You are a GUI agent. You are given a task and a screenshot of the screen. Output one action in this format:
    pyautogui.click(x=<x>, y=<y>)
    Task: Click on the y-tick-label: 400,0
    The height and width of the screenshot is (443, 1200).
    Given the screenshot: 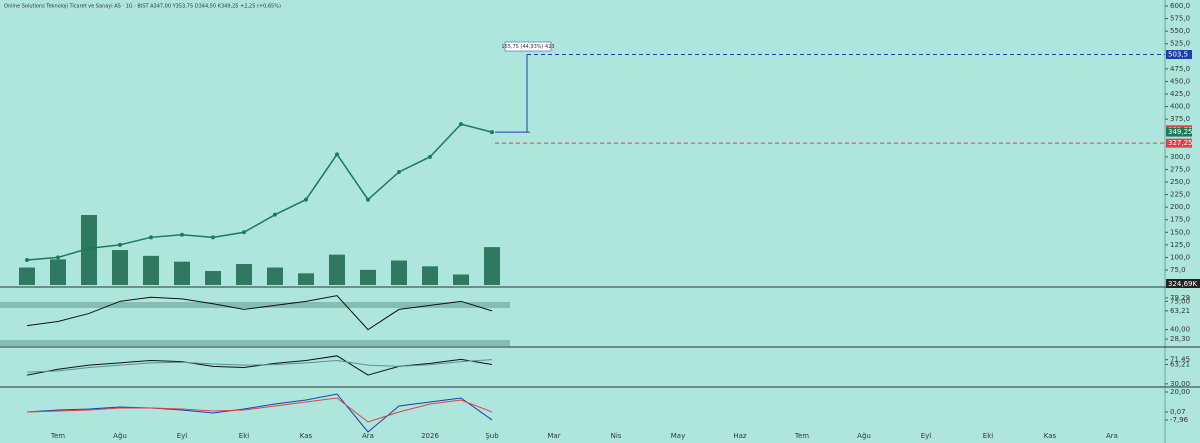 What is the action you would take?
    pyautogui.click(x=1180, y=107)
    